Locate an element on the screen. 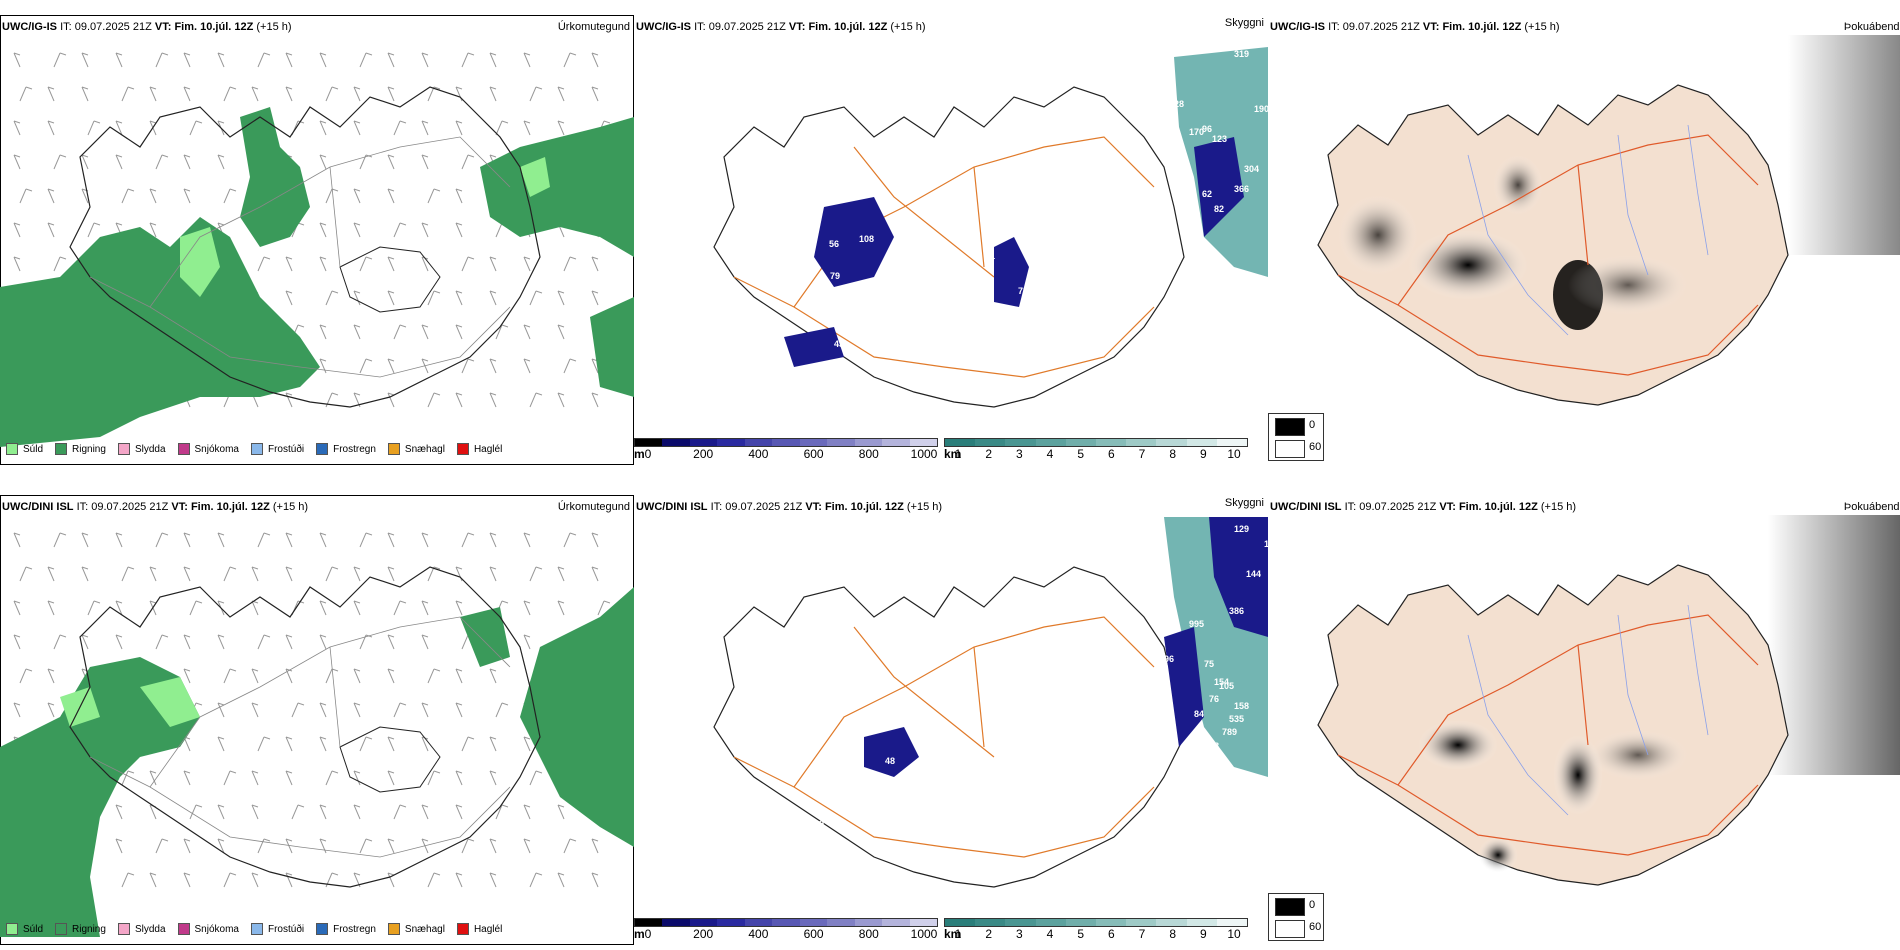 The height and width of the screenshot is (950, 1900). vt-value: Fim. 10.júl. 12Z is located at coordinates (214, 27).